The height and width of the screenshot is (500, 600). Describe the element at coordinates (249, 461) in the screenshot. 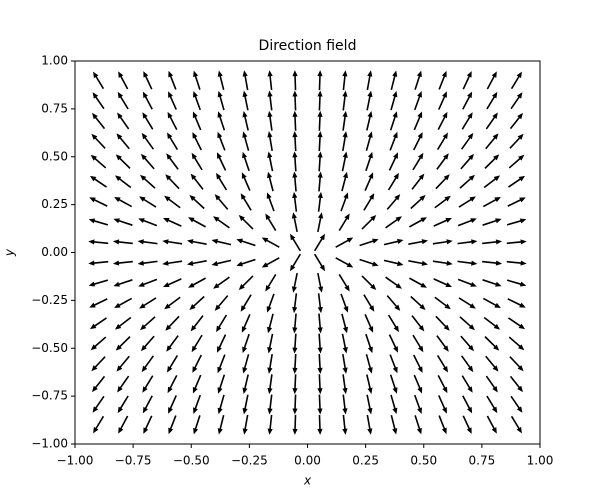

I see `x-tick-label: −0.25` at that location.